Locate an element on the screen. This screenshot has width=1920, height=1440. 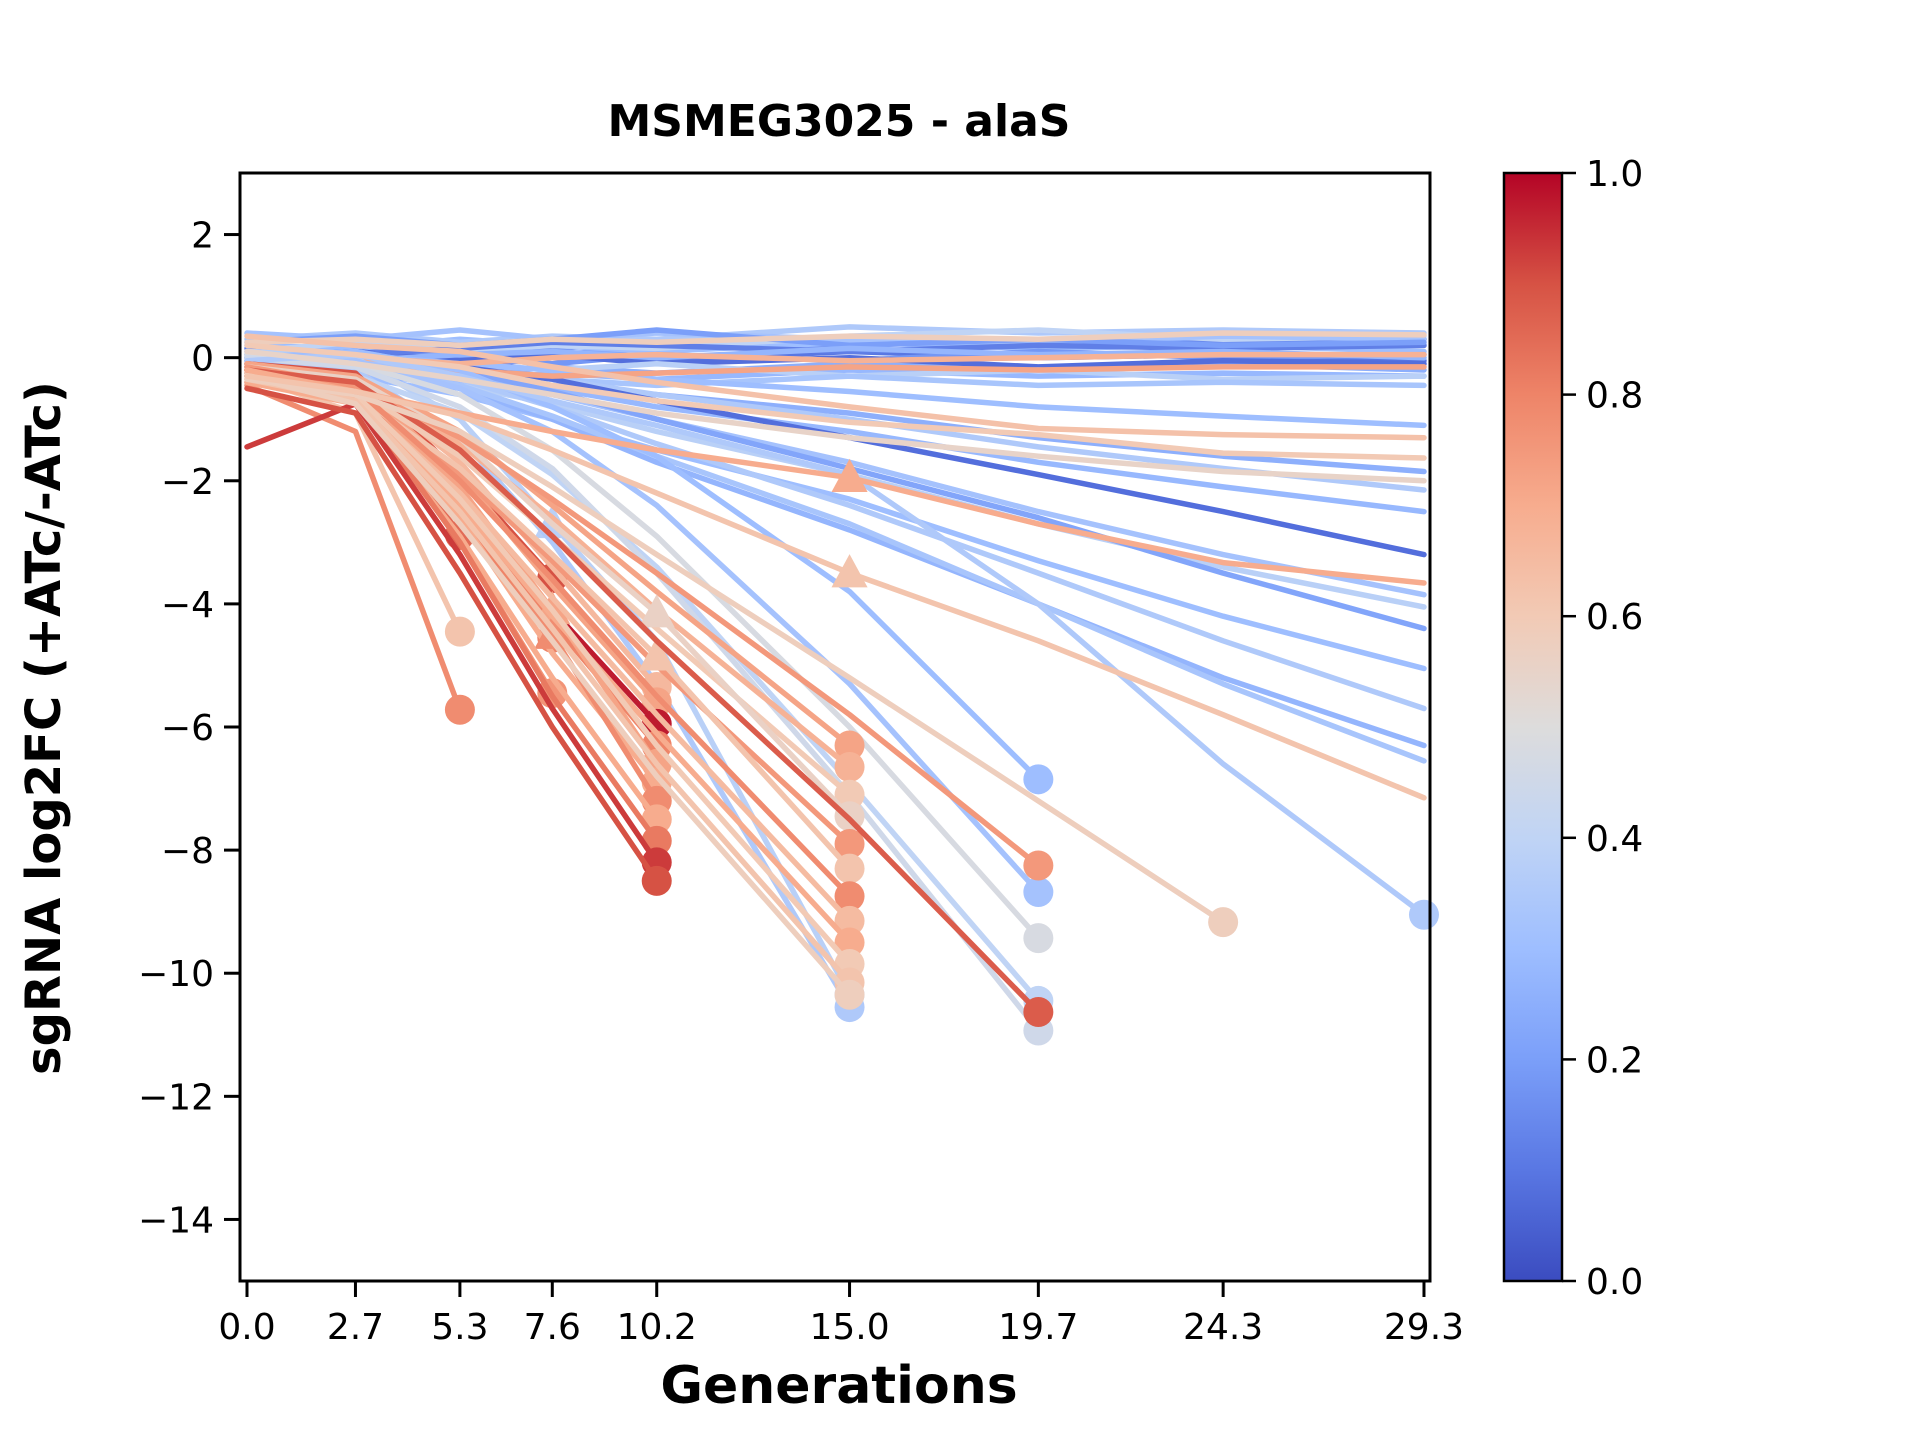
y-tick-label: 2 is located at coordinates (202, 236).